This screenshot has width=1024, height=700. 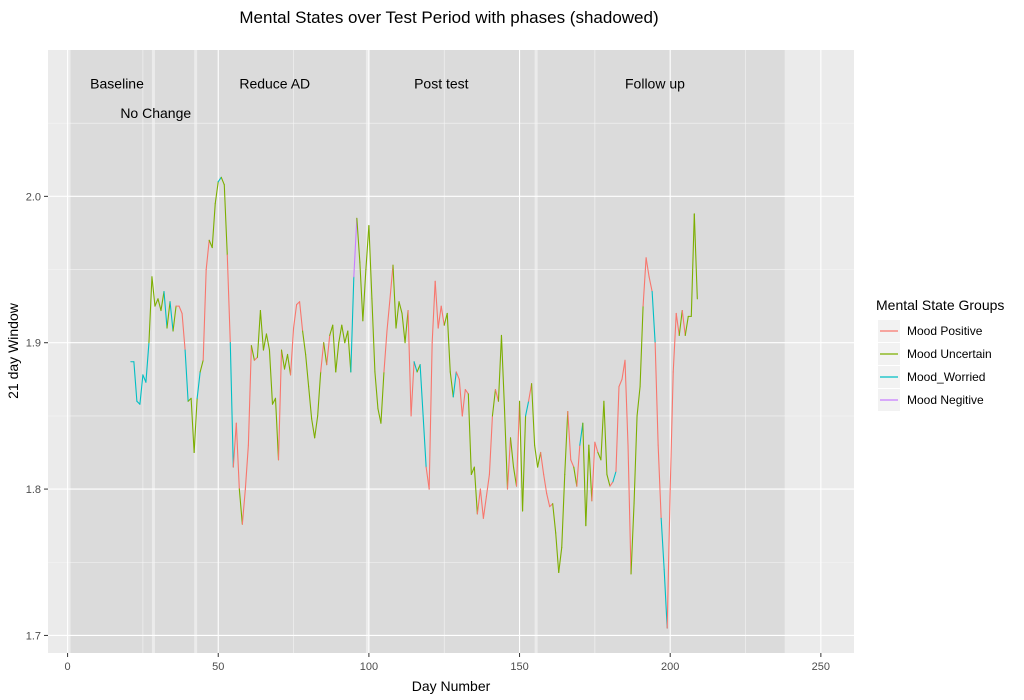 I want to click on phase-label: Baseline, so click(x=117, y=84).